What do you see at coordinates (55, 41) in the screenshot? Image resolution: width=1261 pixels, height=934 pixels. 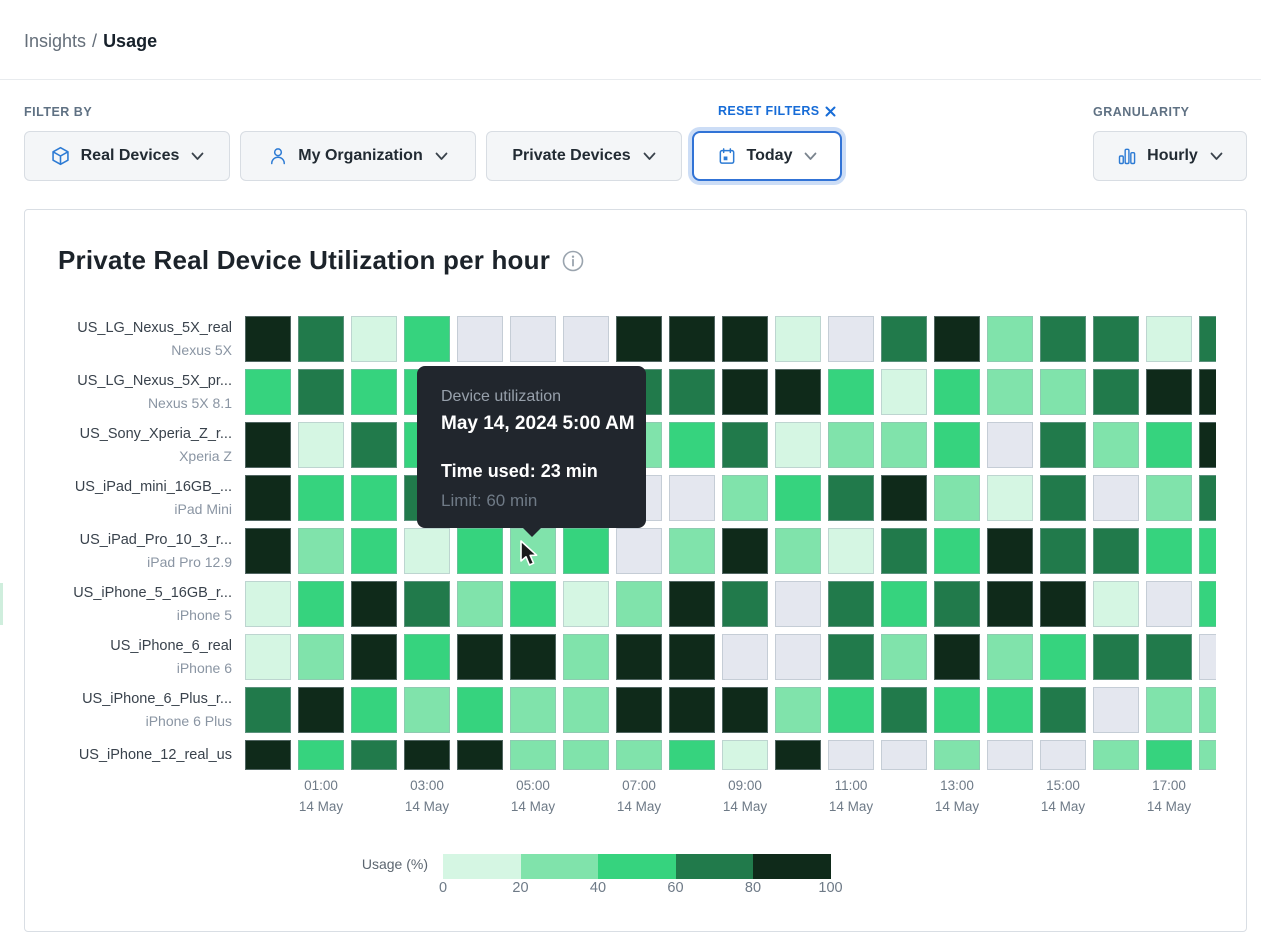 I see `breadcrumb-insights: Insights` at bounding box center [55, 41].